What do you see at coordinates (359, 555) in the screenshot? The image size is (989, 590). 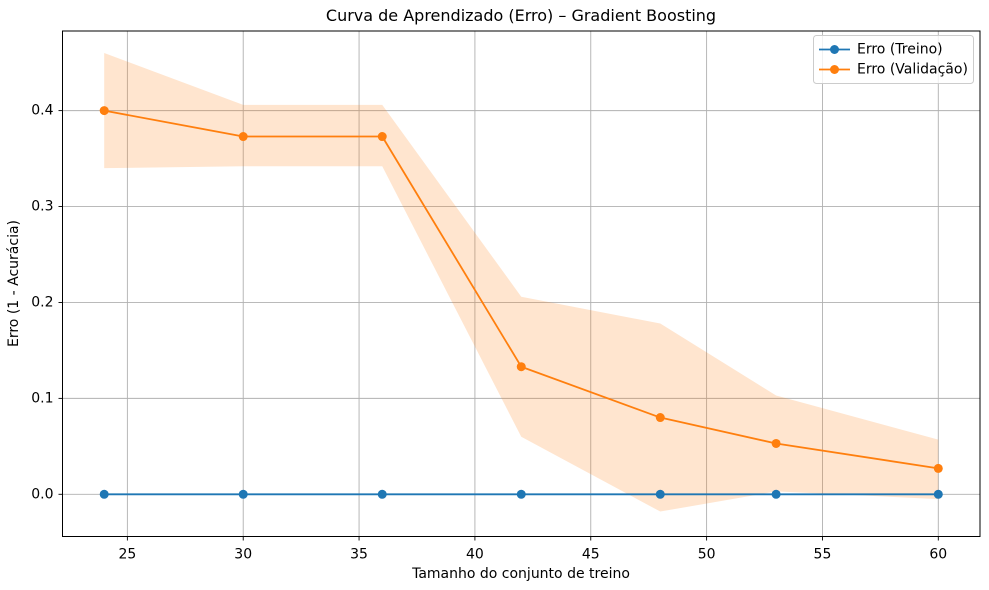 I see `x-tick-label: 35` at bounding box center [359, 555].